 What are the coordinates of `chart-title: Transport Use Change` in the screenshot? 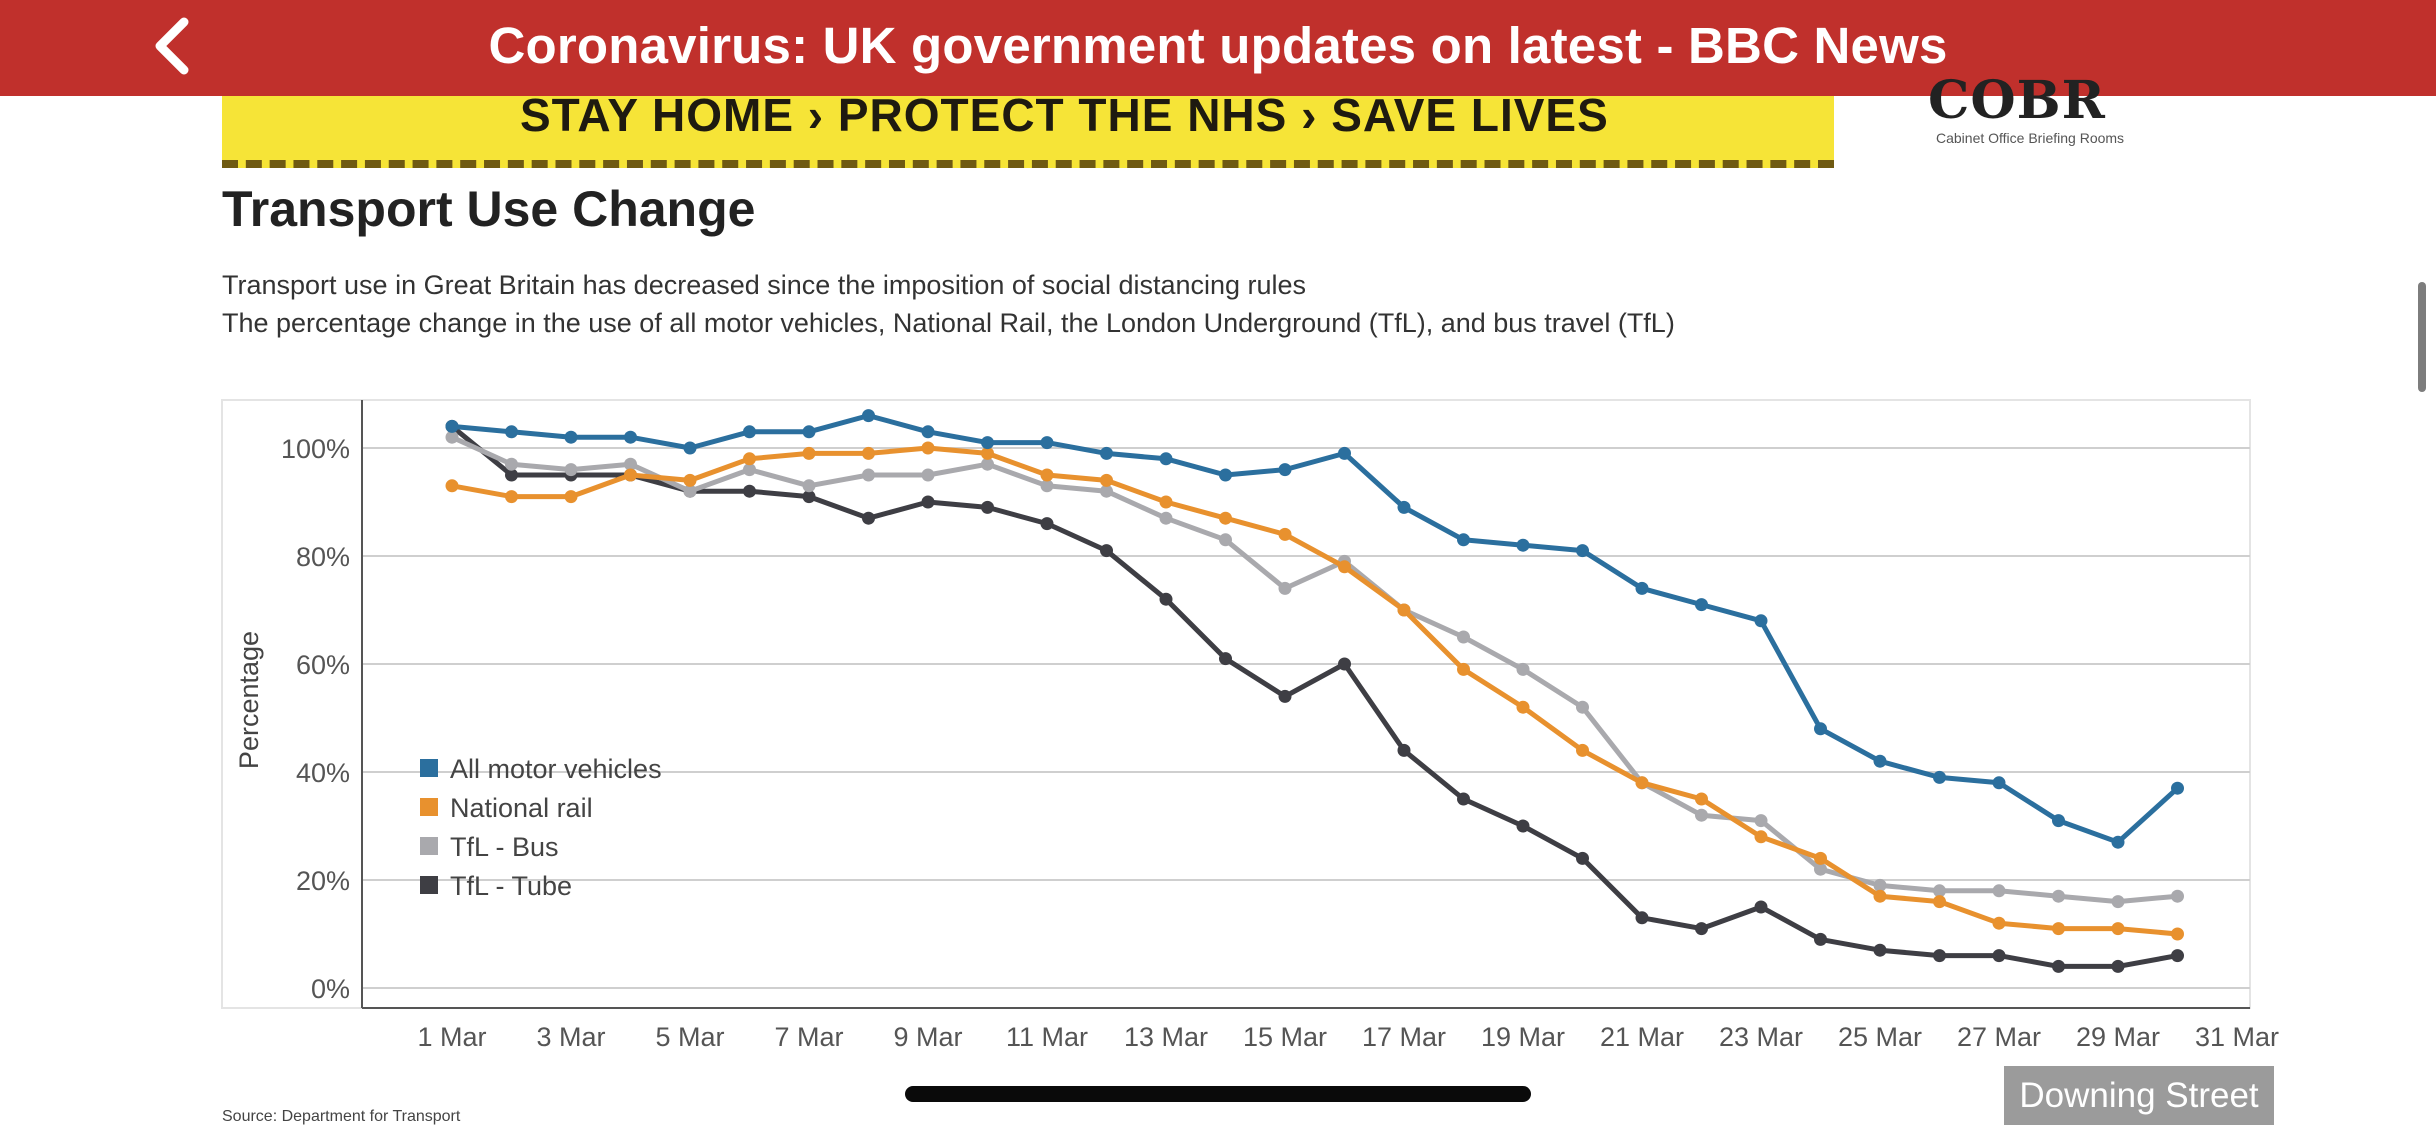 It's located at (489, 209).